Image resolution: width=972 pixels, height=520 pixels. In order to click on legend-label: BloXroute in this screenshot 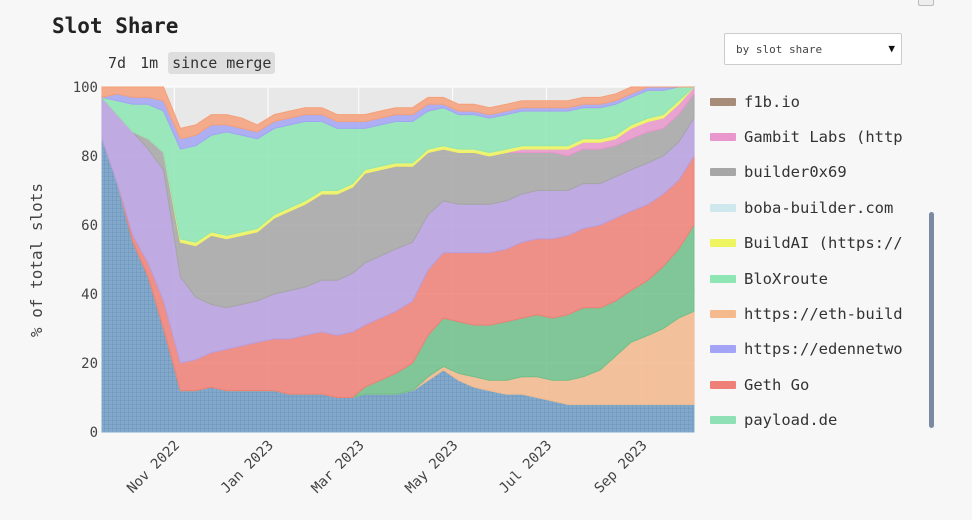, I will do `click(786, 278)`.